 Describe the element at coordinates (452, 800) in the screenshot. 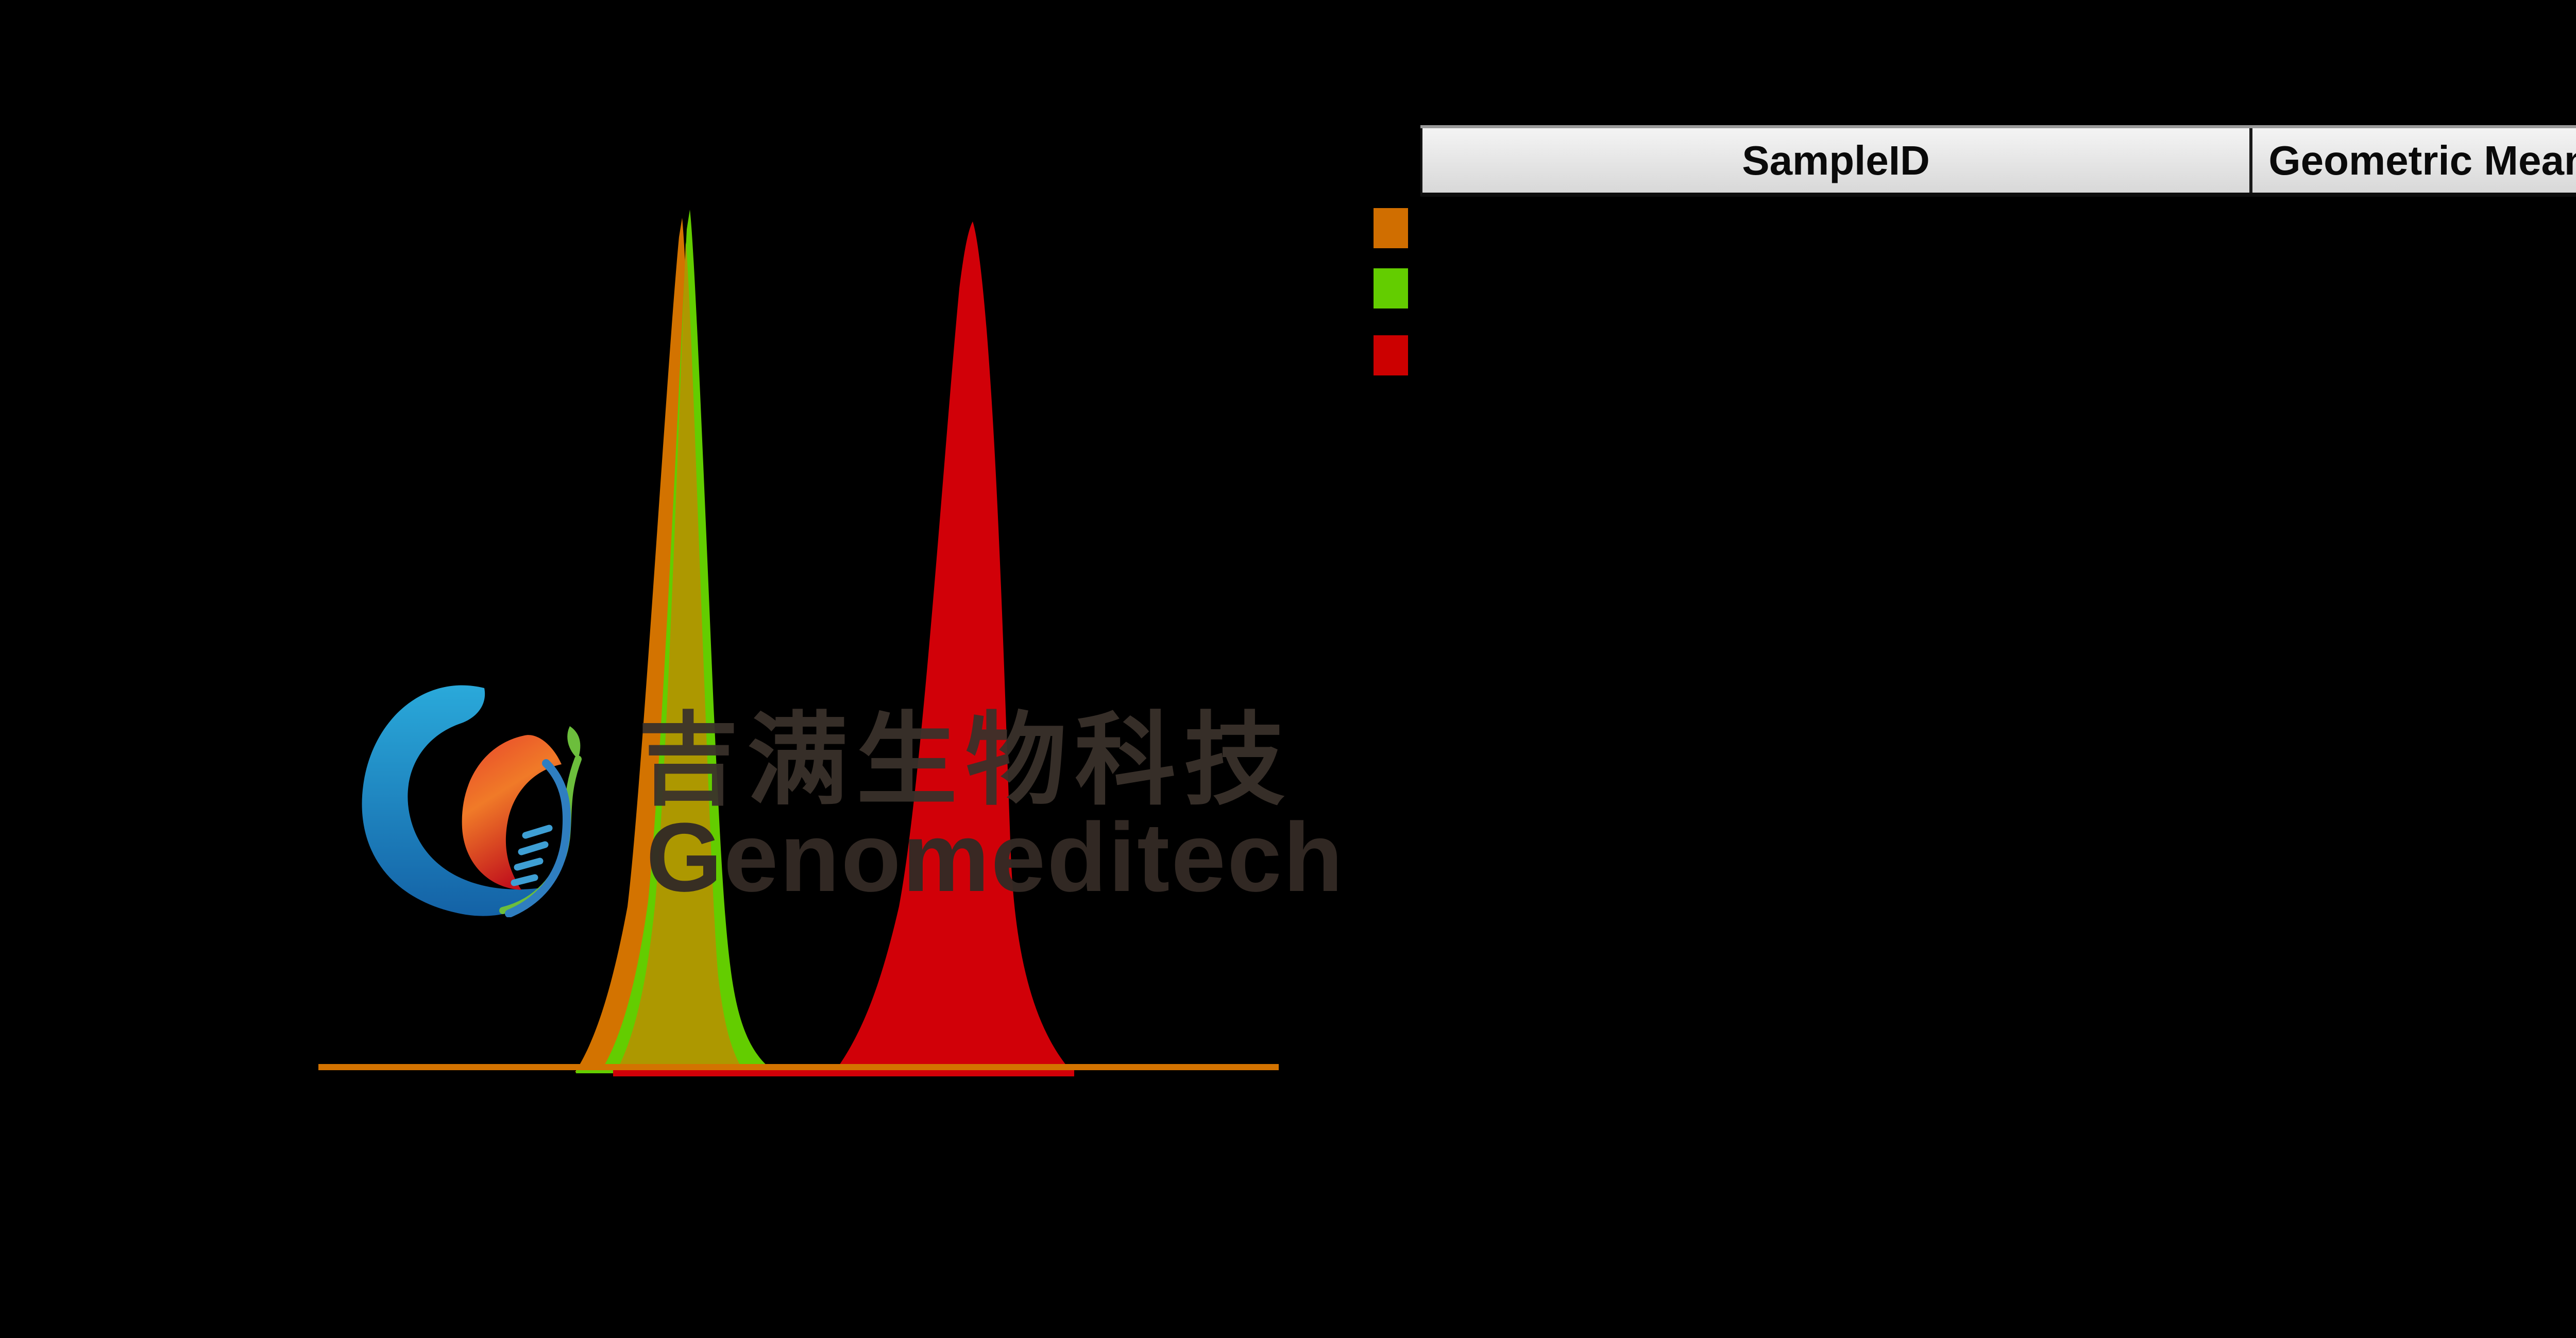

I see `logo-blue-swirl` at that location.